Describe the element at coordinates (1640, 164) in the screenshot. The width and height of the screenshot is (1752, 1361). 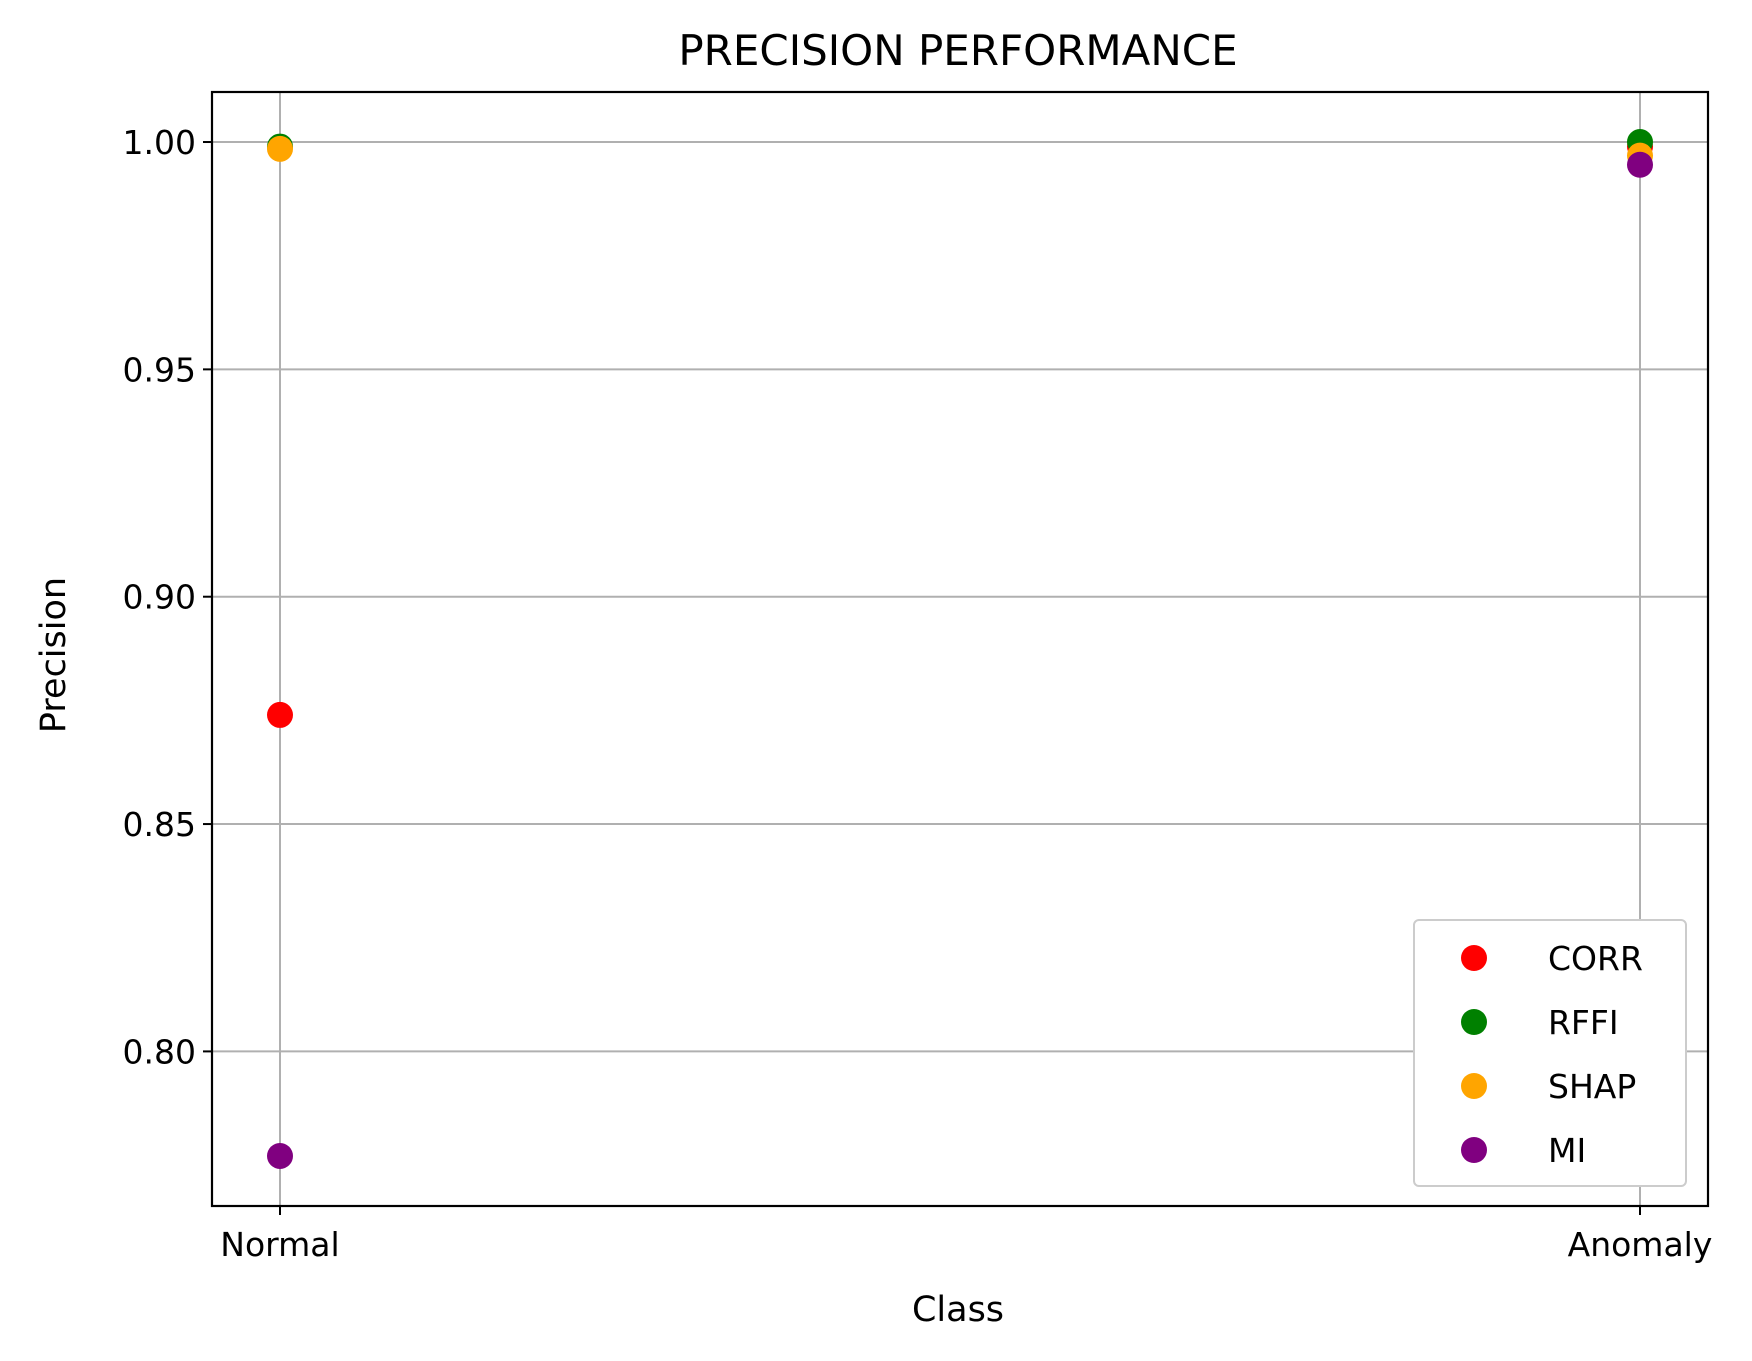
I see `data-point-mi-anomaly` at that location.